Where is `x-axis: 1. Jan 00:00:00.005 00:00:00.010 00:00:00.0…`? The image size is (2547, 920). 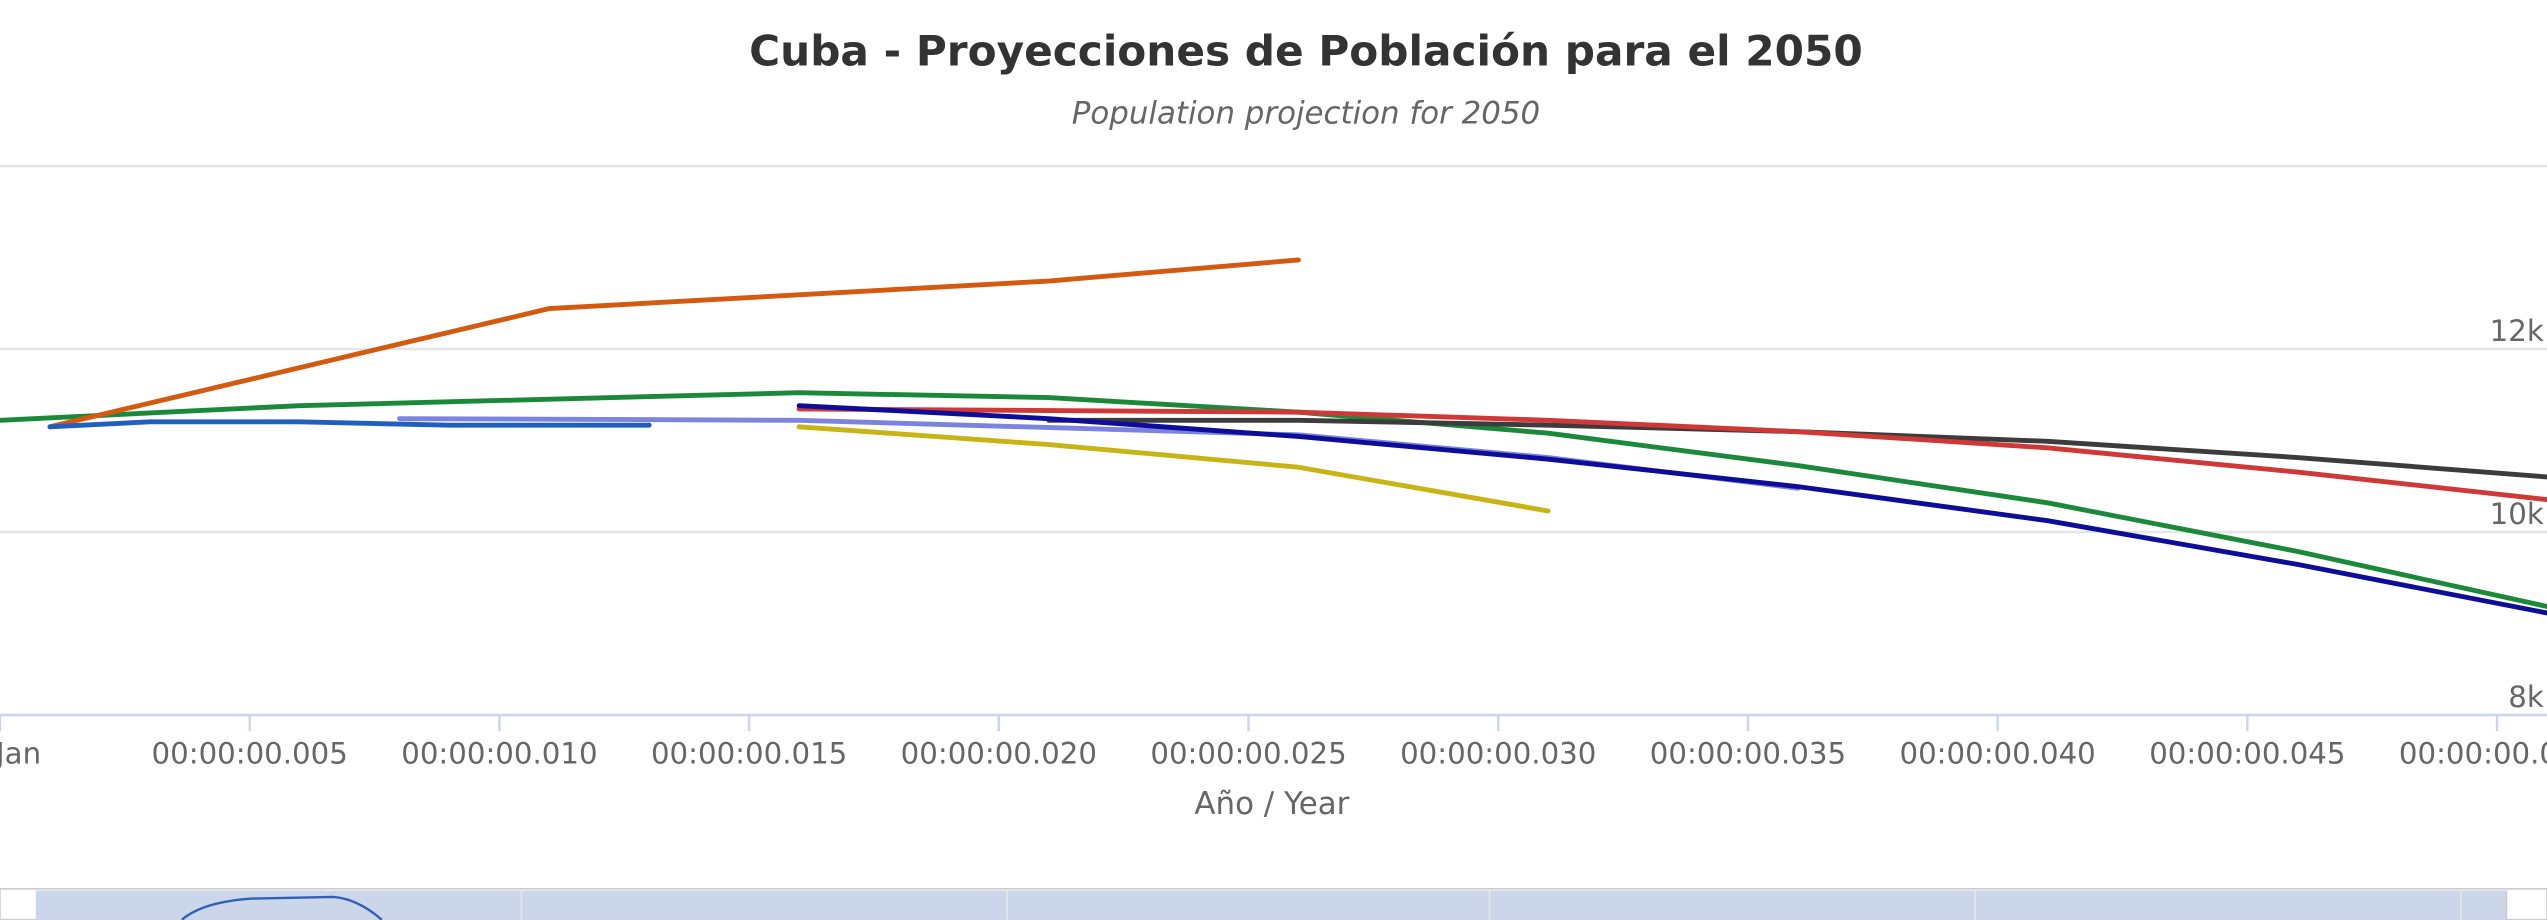 x-axis: 1. Jan 00:00:00.005 00:00:00.010 00:00:00.0… is located at coordinates (1273, 743).